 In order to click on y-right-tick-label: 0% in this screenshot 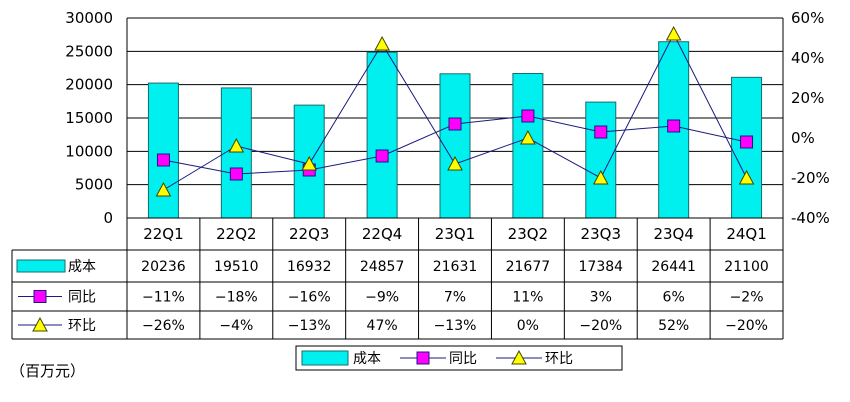, I will do `click(803, 138)`.